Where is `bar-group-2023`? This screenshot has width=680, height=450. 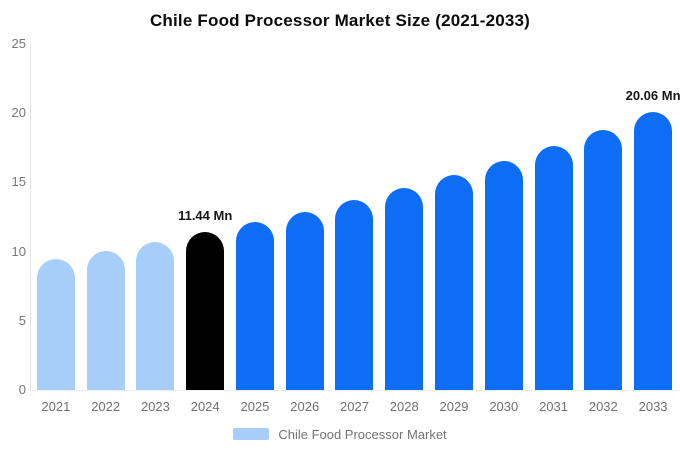 bar-group-2023 is located at coordinates (156, 217).